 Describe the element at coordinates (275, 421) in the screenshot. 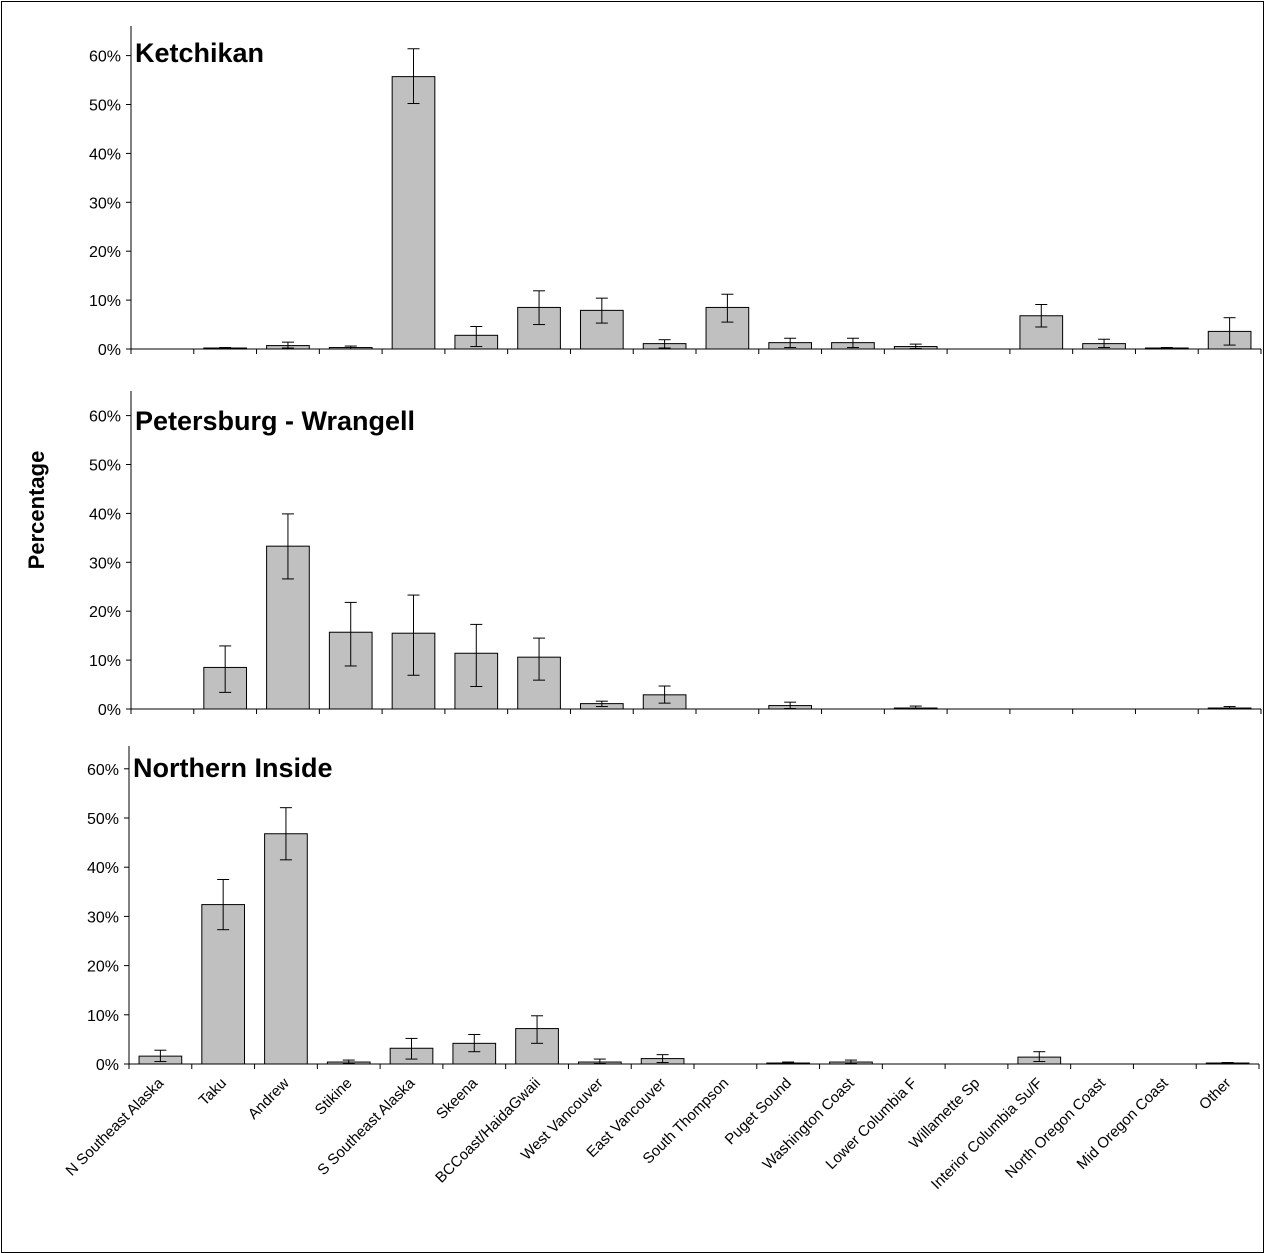

I see `panel-title: Petersburg - Wrangell` at that location.